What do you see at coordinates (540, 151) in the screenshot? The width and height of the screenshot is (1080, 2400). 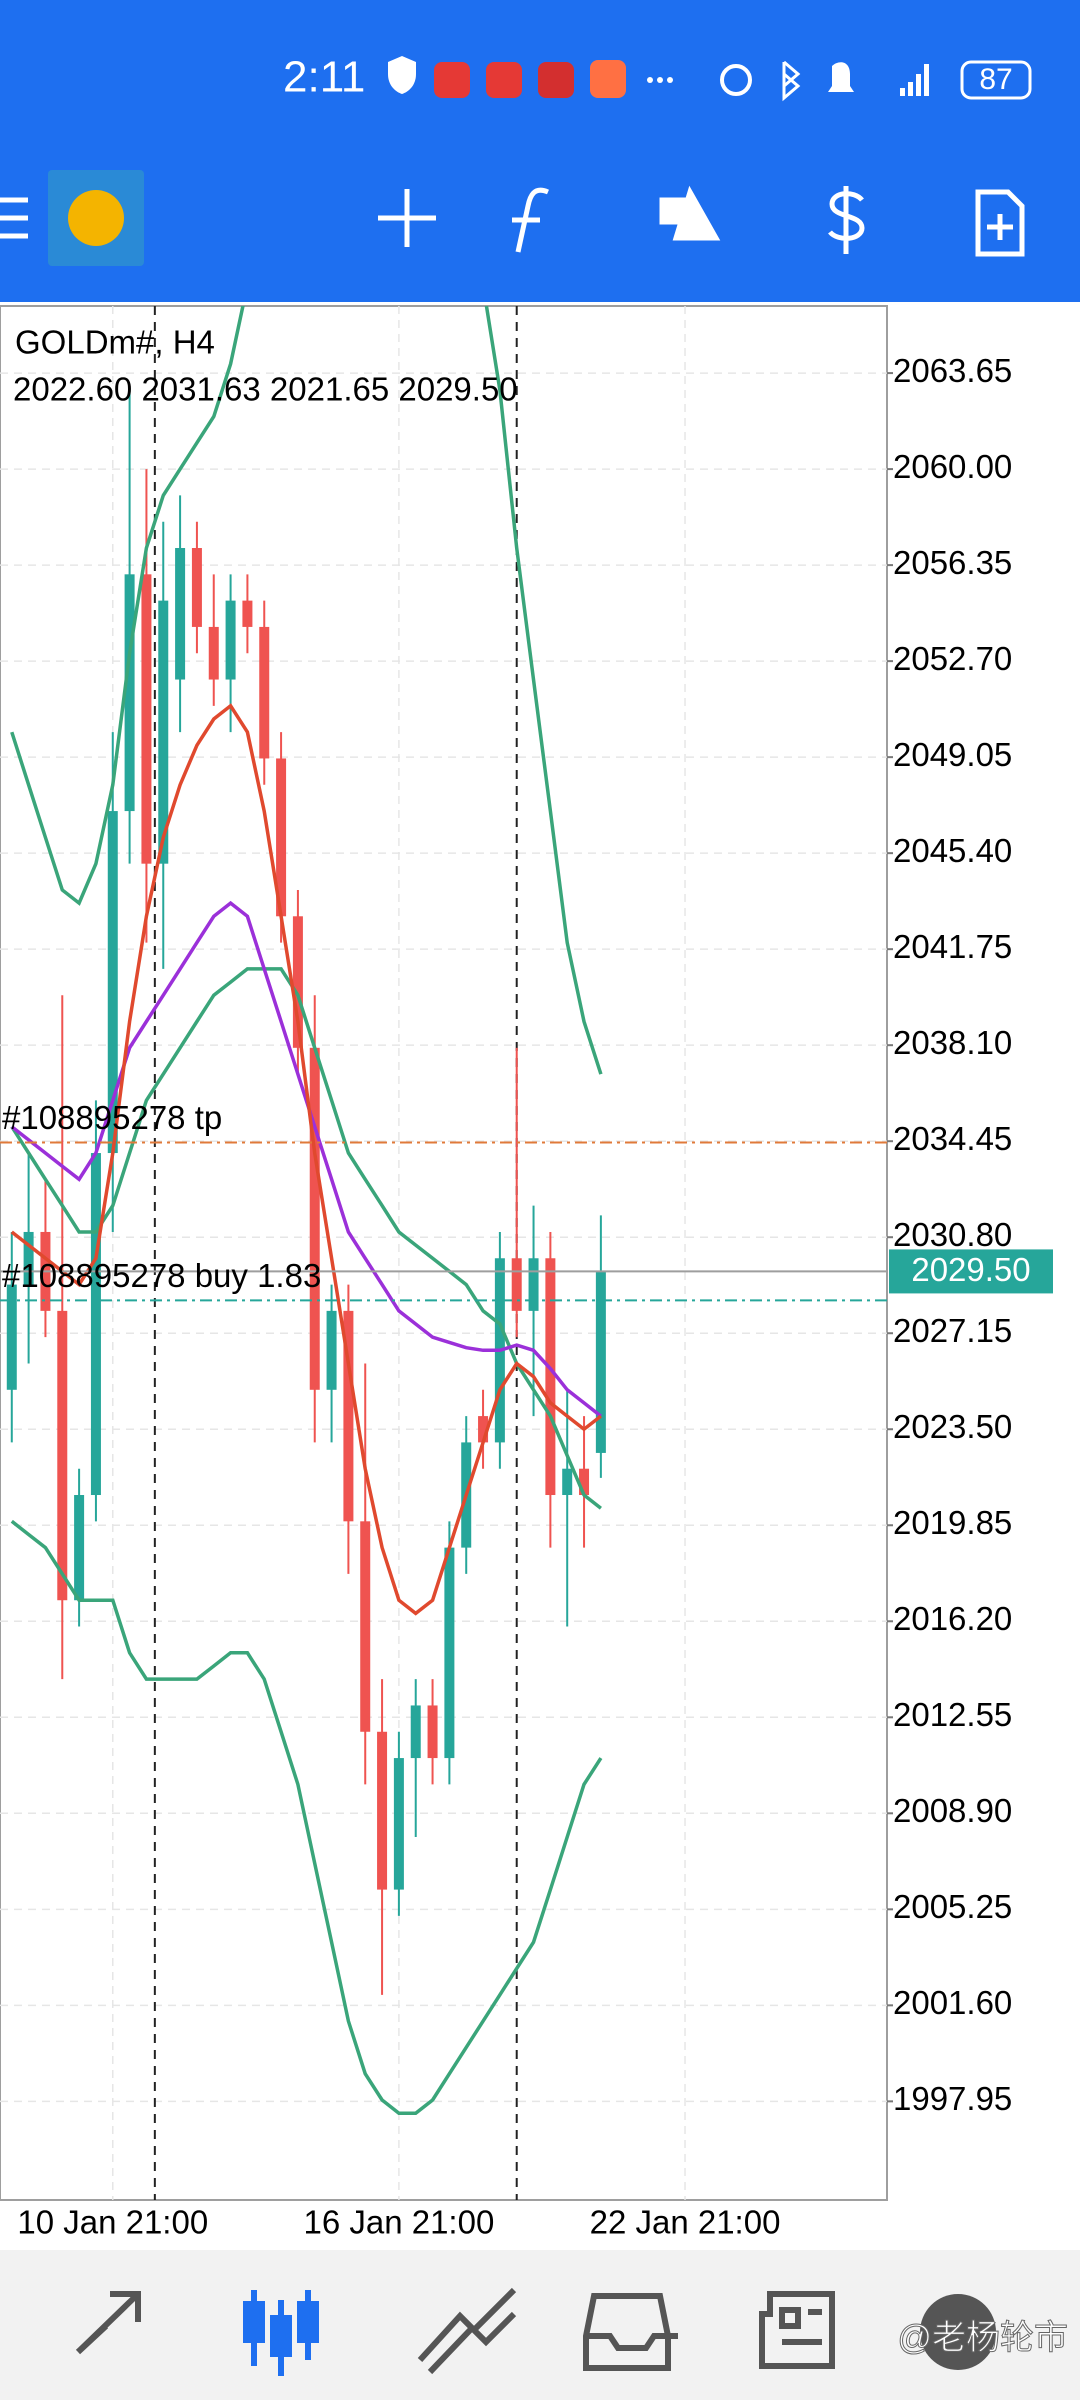 I see `top-bar` at bounding box center [540, 151].